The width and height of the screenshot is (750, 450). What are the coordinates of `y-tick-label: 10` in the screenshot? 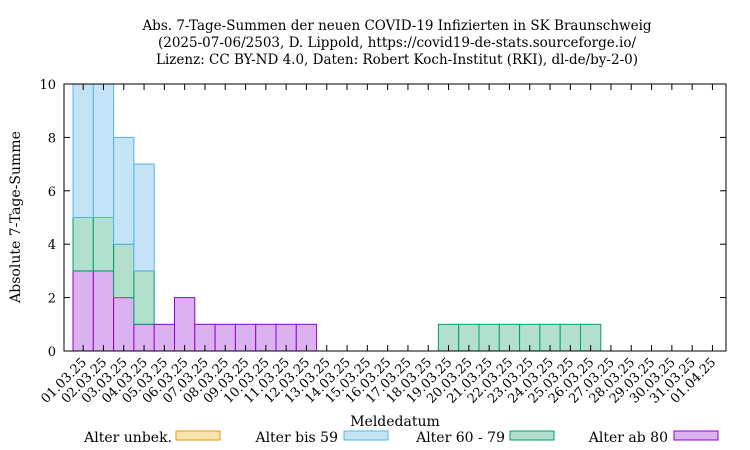 It's located at (47, 85).